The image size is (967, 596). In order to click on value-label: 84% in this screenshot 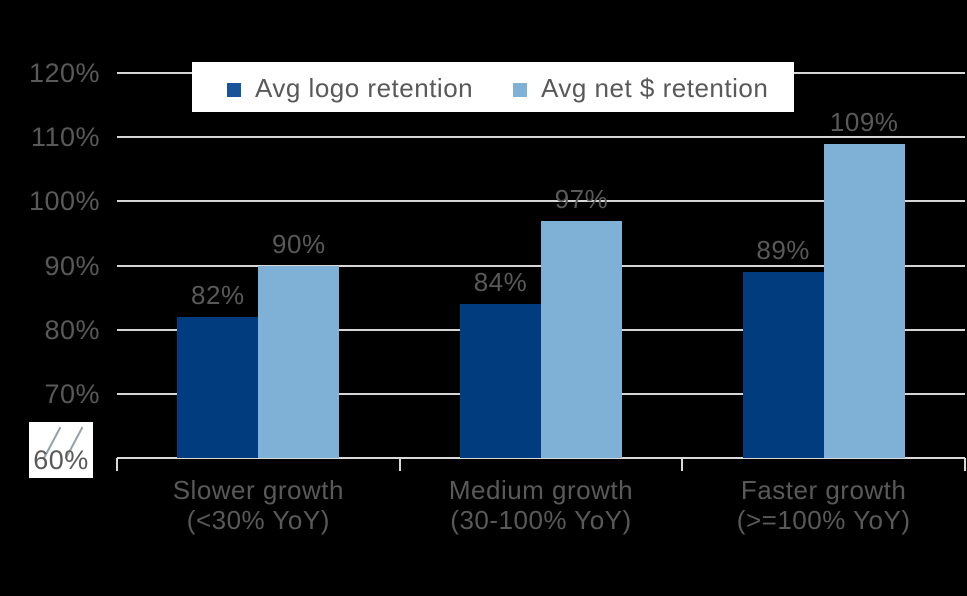, I will do `click(500, 282)`.